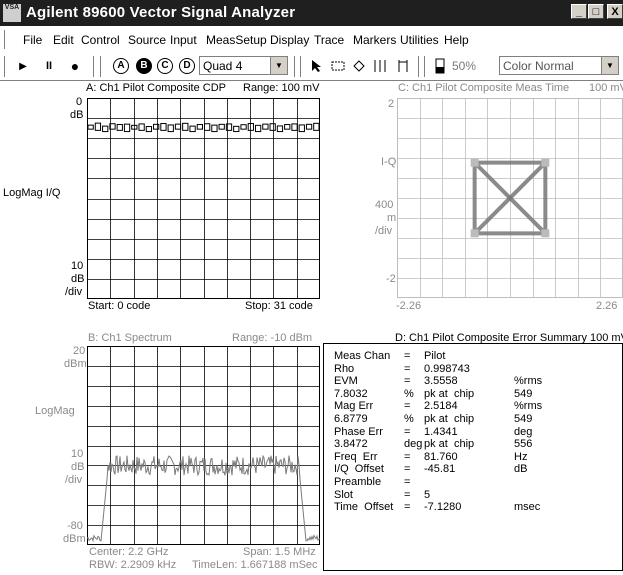 This screenshot has height=575, width=623. What do you see at coordinates (12, 7) in the screenshot?
I see `app-icon-text: VSA` at bounding box center [12, 7].